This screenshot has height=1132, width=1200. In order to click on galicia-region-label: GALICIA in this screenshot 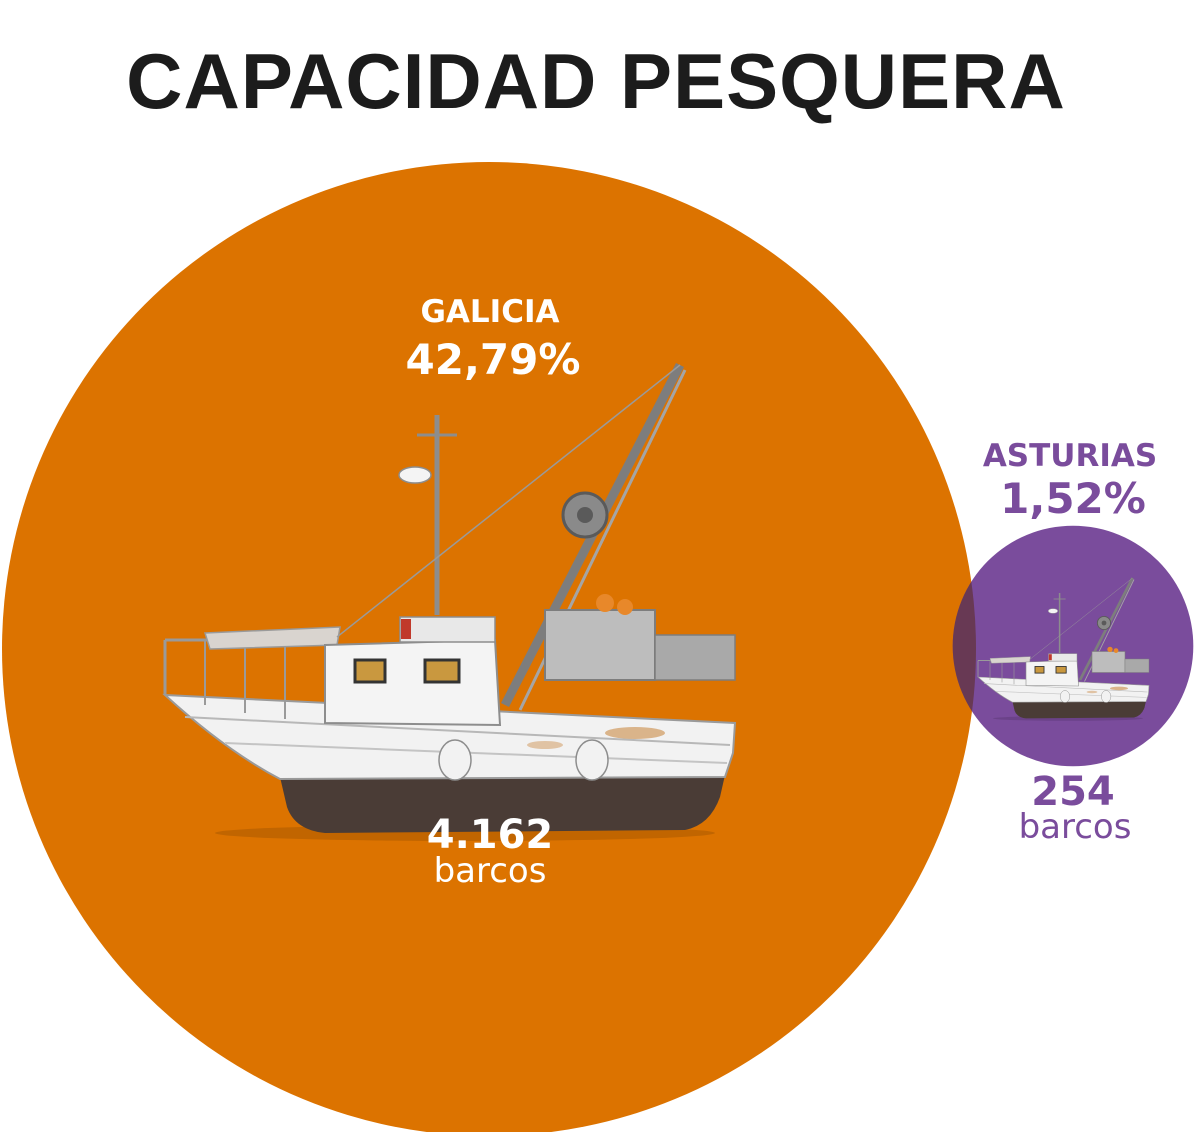, I will do `click(489, 312)`.